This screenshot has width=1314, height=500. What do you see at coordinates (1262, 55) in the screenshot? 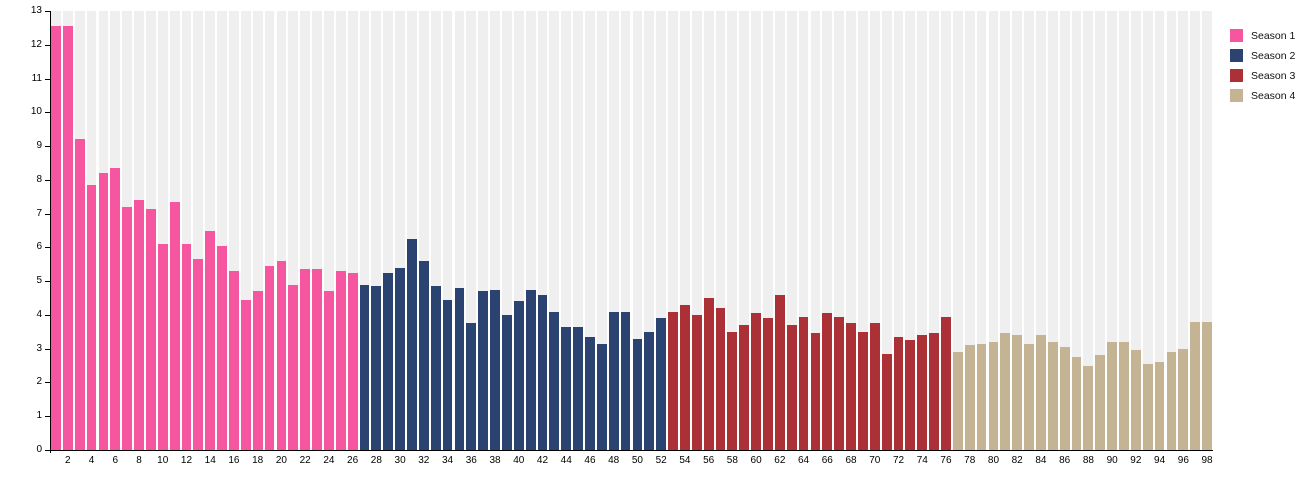
I see `legend-item-season-2: Season 2` at bounding box center [1262, 55].